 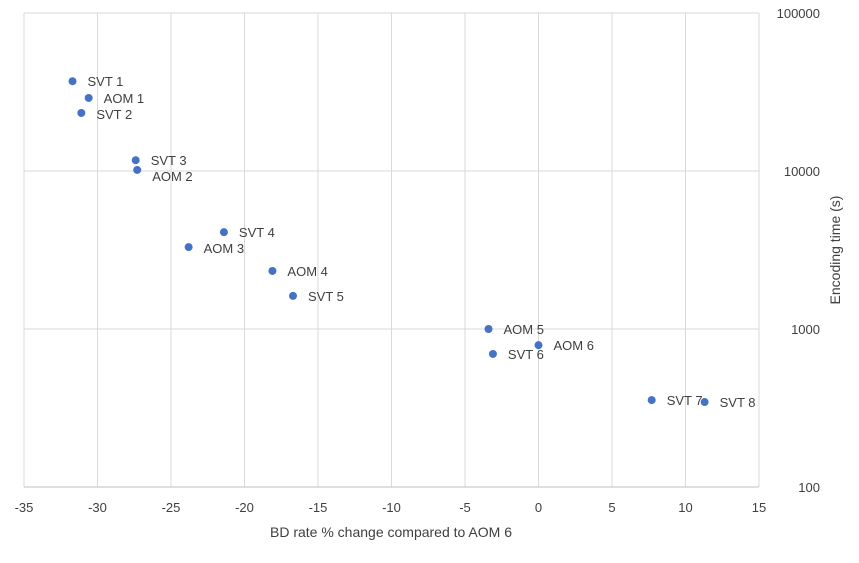 I want to click on data-label: SVT 7, so click(x=685, y=400).